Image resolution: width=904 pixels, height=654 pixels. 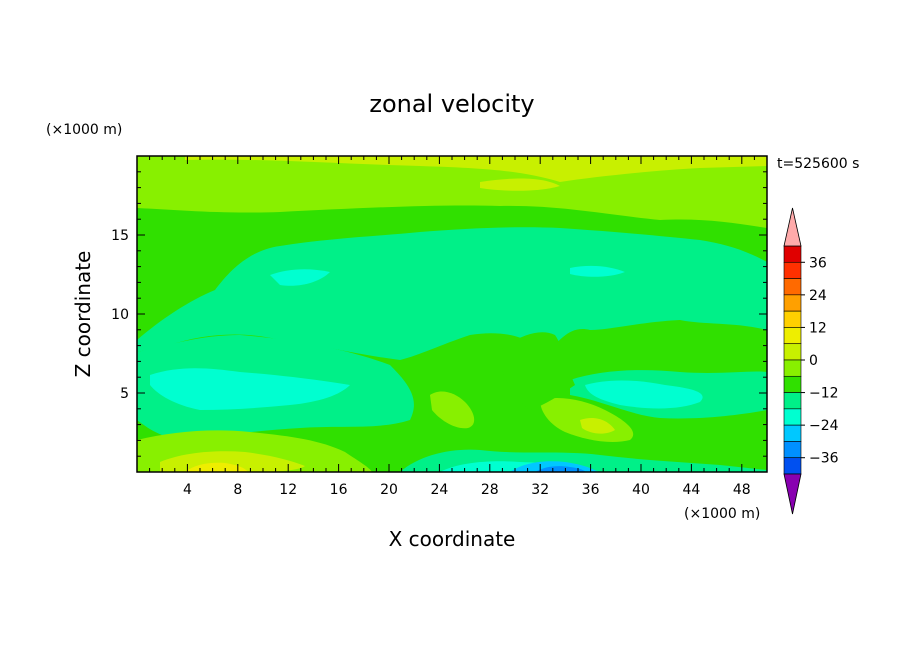 What do you see at coordinates (597, 271) in the screenshot?
I see `pocket-neg12-upper` at bounding box center [597, 271].